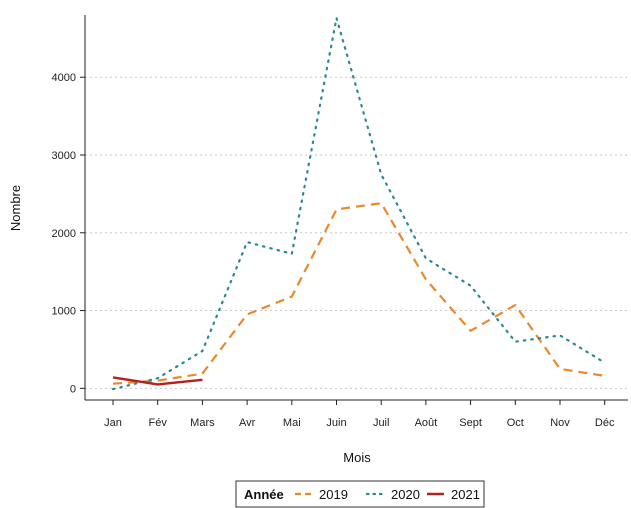 The height and width of the screenshot is (508, 631). Describe the element at coordinates (387, 494) in the screenshot. I see `legend-items: 2019 2020 2021` at that location.